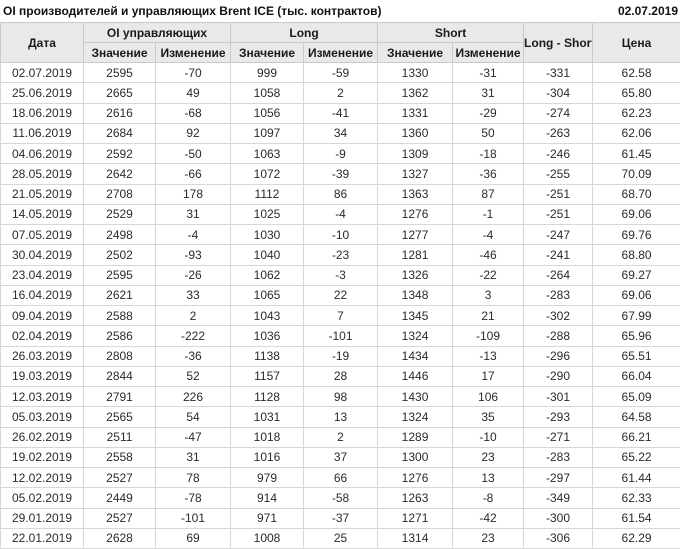  I want to click on short-change-cell: -13, so click(488, 356).